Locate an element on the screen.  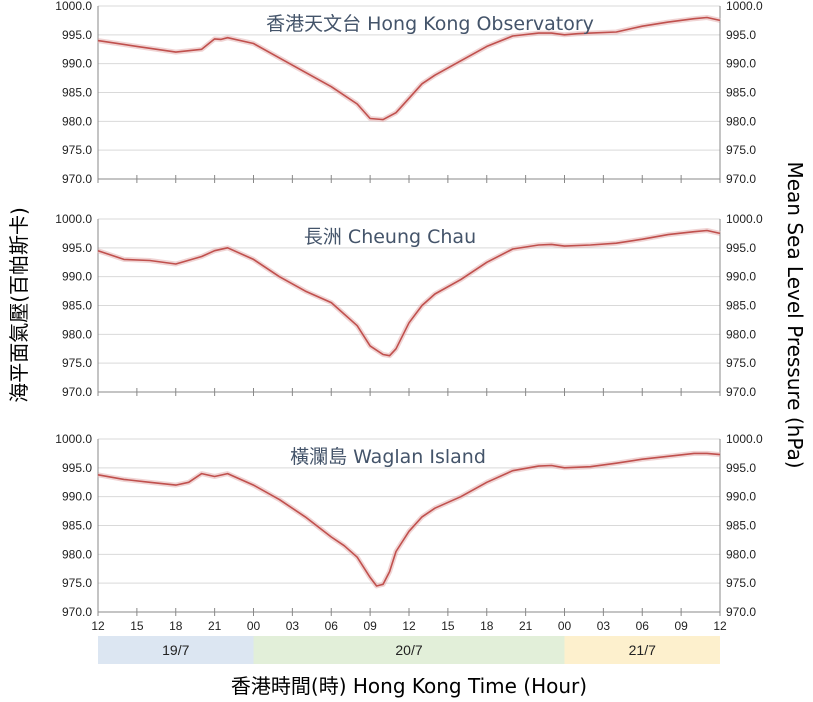
panel-title: 香港天文台 Hong Kong Observatory is located at coordinates (430, 24).